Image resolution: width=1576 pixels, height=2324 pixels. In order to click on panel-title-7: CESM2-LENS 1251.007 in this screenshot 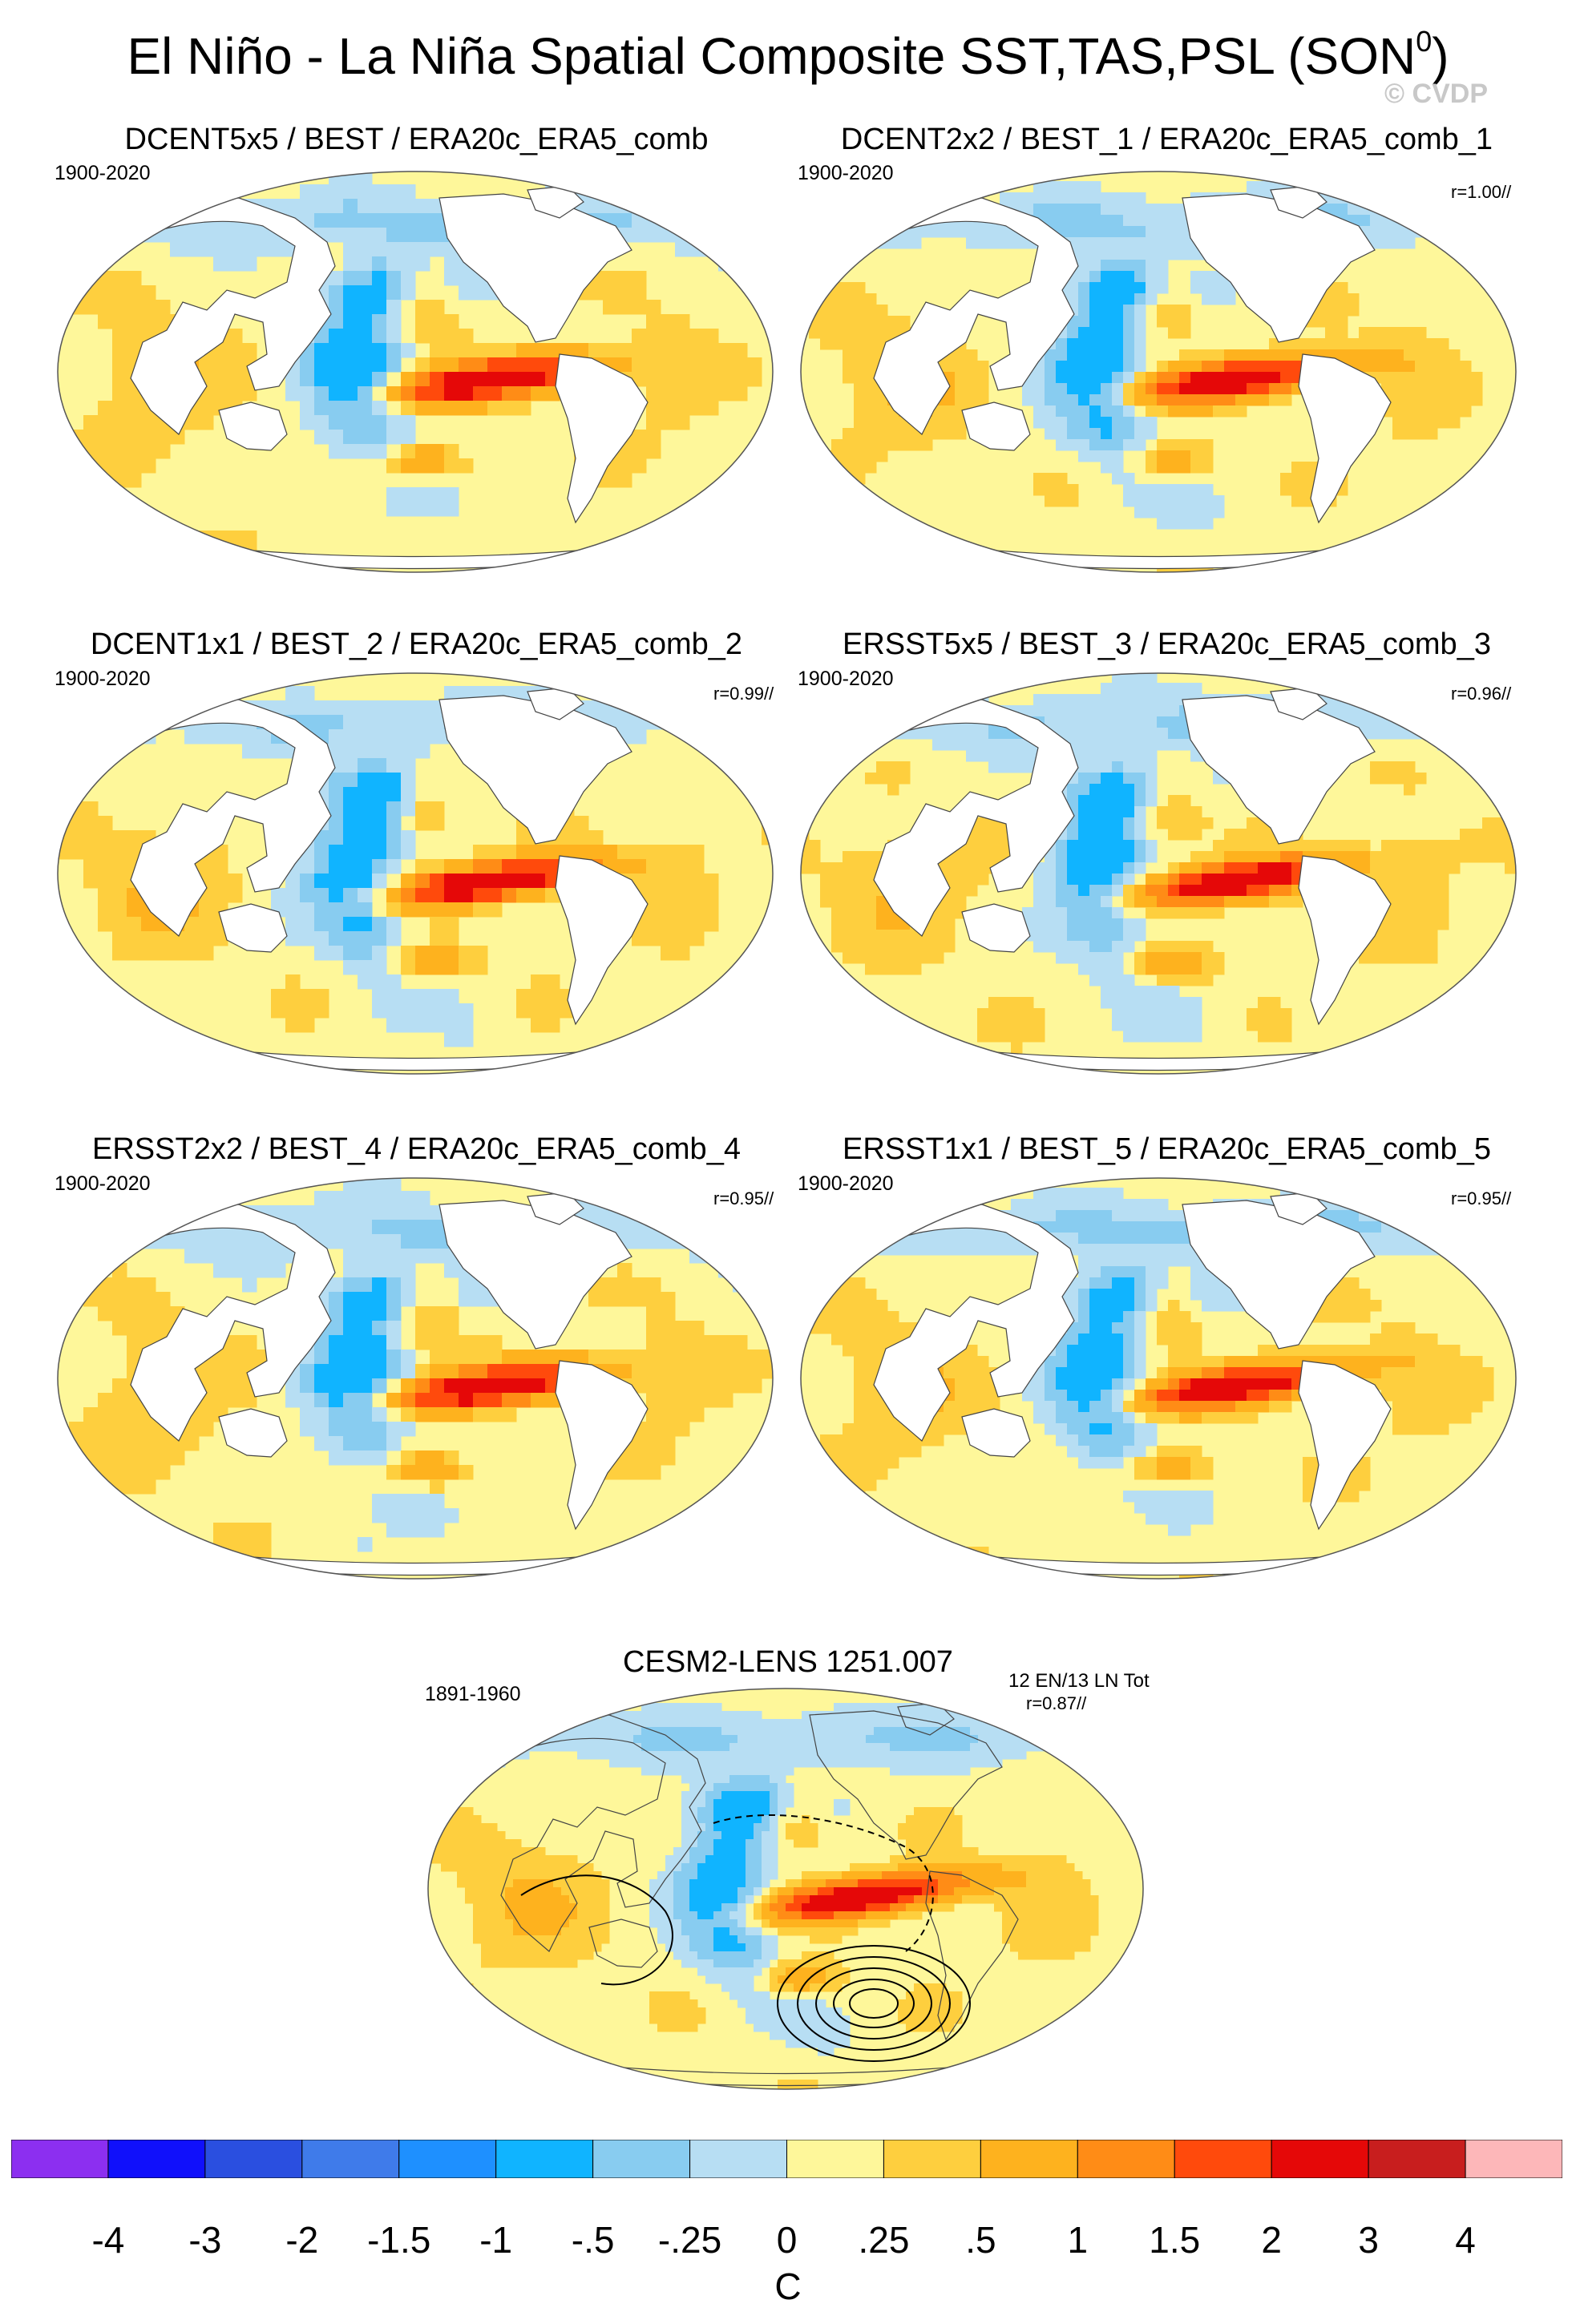, I will do `click(788, 1662)`.